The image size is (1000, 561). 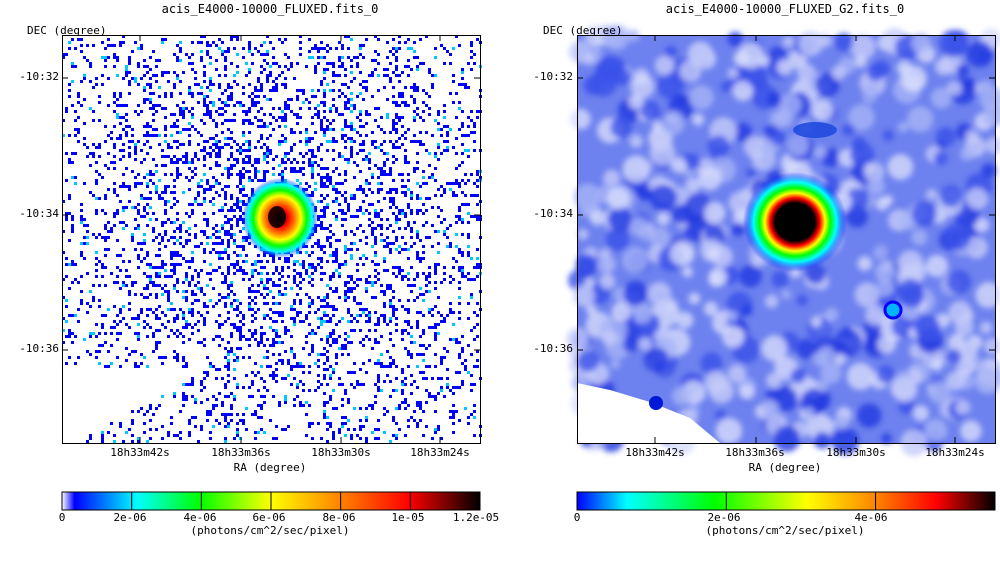 I want to click on left-x-axis-label: RA (degree), so click(x=270, y=467).